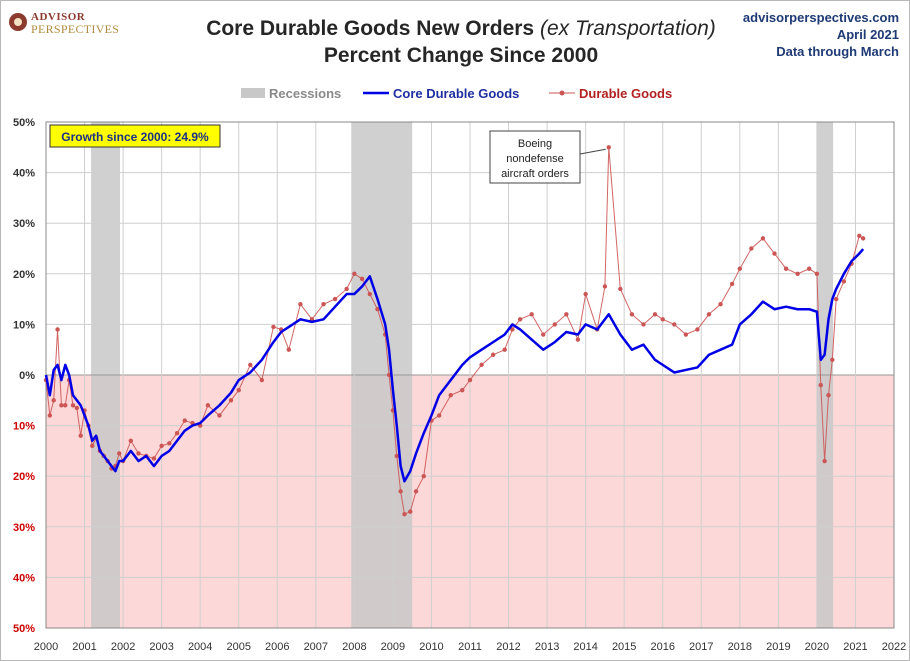  I want to click on legend-label-recessions: Recessions, so click(305, 93).